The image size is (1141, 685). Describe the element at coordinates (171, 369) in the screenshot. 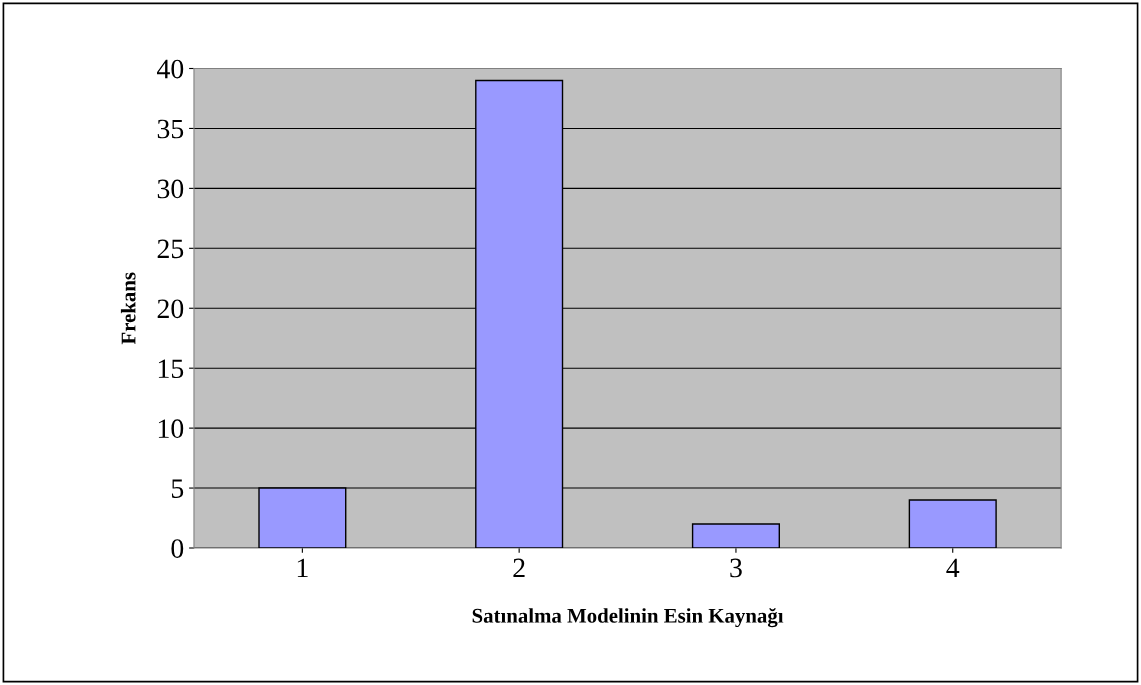

I see `y-tick-label: 15` at that location.